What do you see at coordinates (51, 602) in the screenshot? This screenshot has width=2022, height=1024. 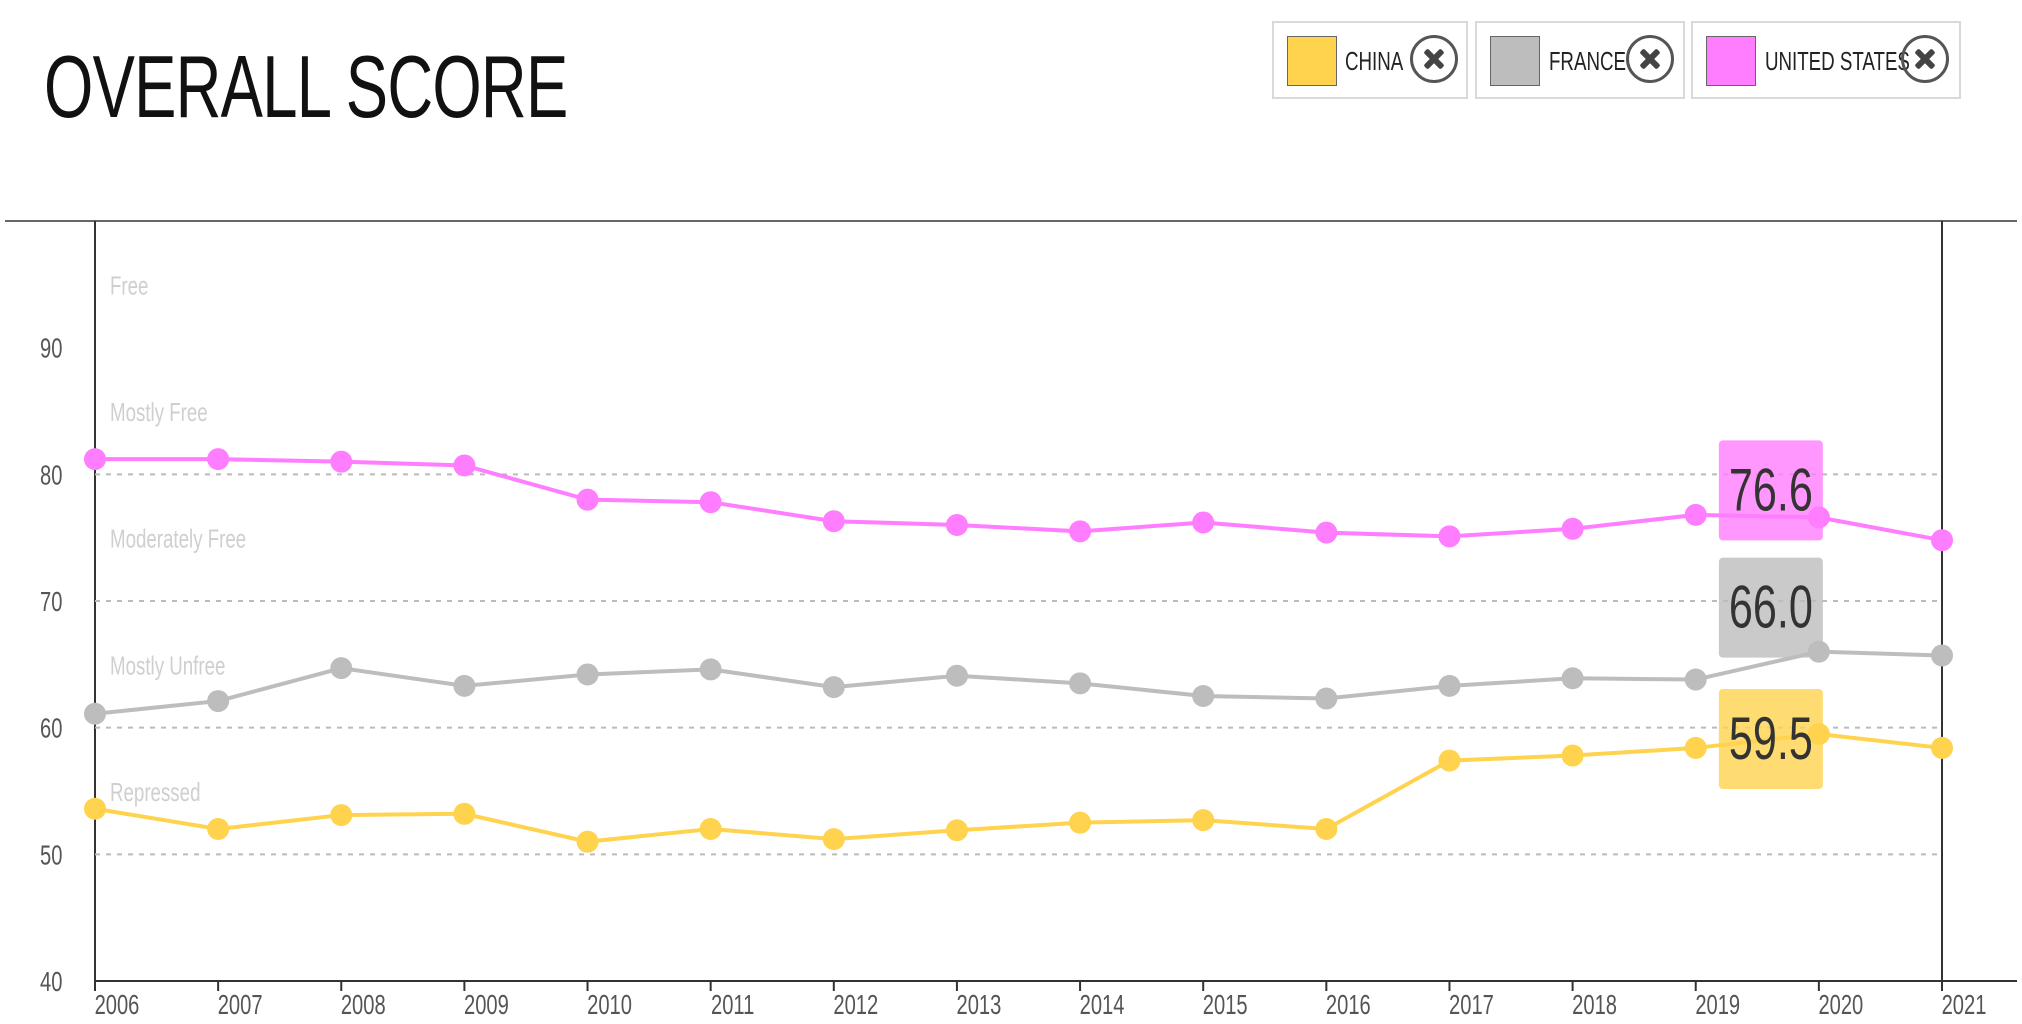 I see `y-tick-label: 70` at bounding box center [51, 602].